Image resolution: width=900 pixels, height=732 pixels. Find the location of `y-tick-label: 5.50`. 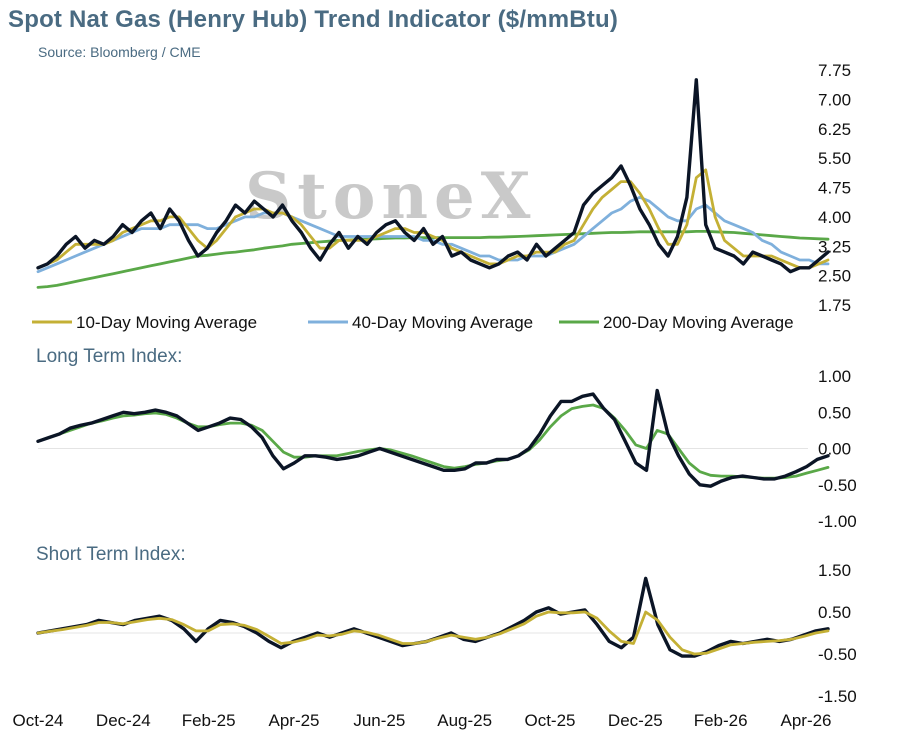

y-tick-label: 5.50 is located at coordinates (834, 158).